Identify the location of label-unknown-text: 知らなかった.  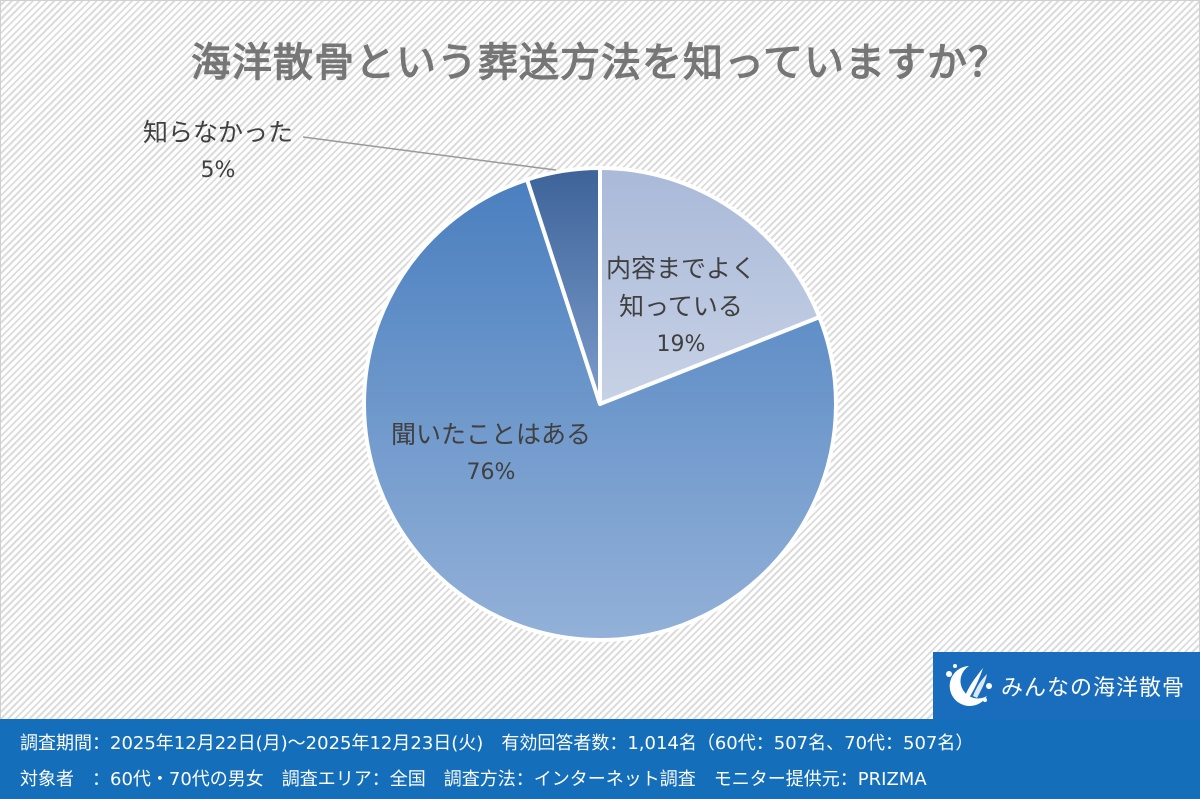
(217, 132).